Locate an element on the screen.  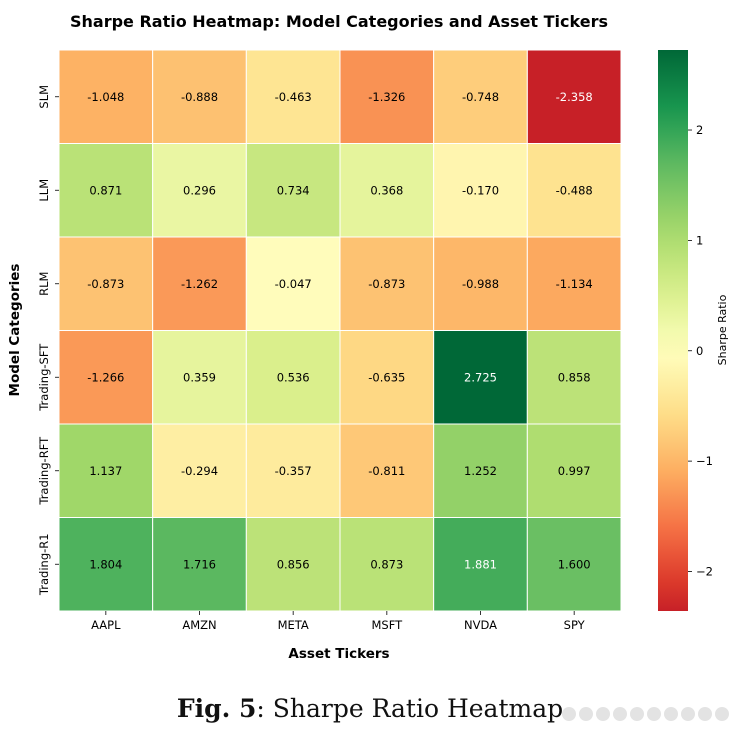
cell-value-label: -0.488 is located at coordinates (574, 190).